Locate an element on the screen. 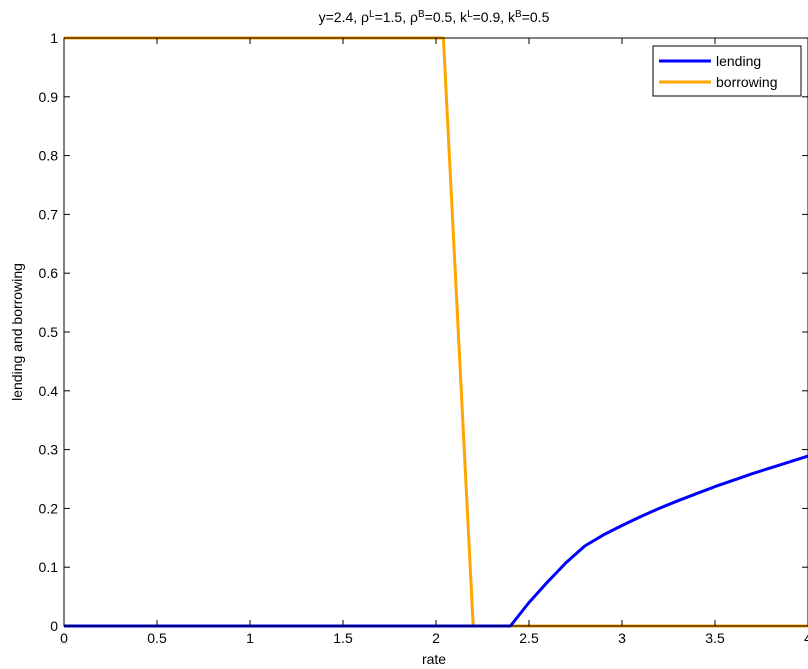  x-tick-label: 4 is located at coordinates (806, 638).